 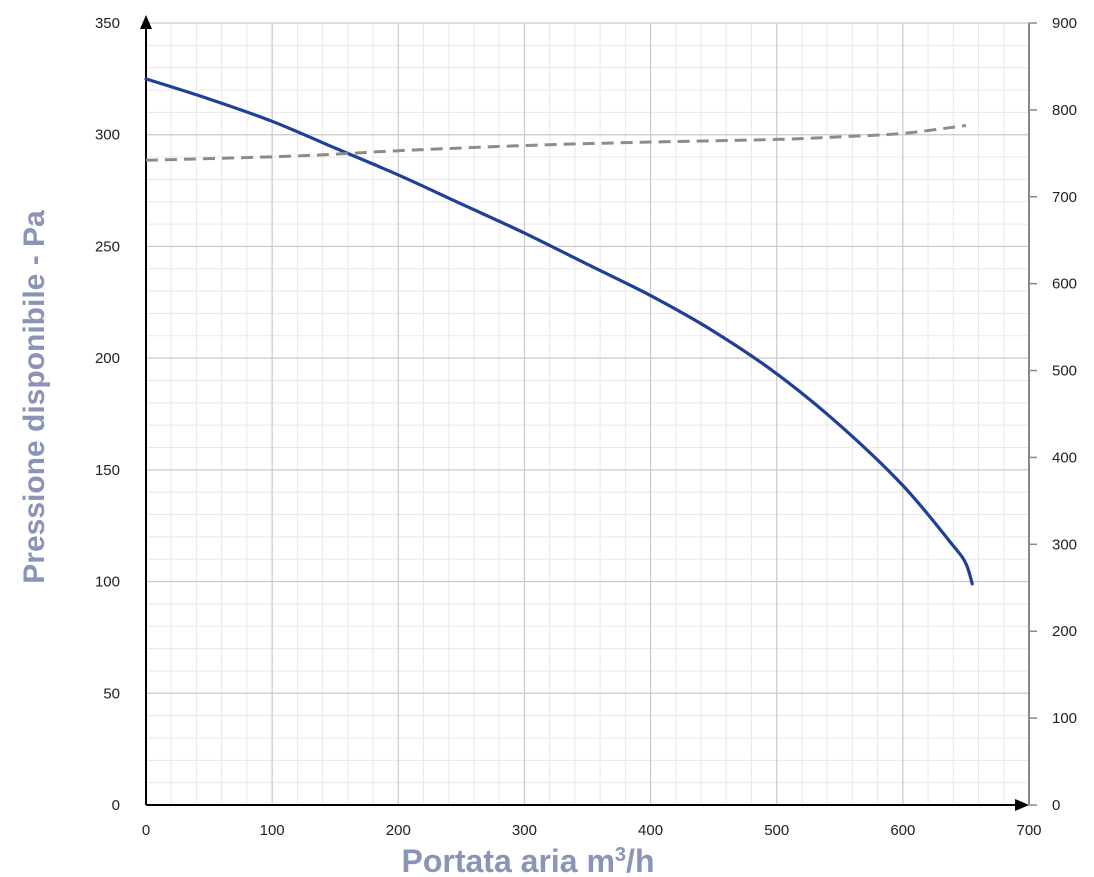 I want to click on x-axis-title-main: Portata aria m, so click(x=508, y=860).